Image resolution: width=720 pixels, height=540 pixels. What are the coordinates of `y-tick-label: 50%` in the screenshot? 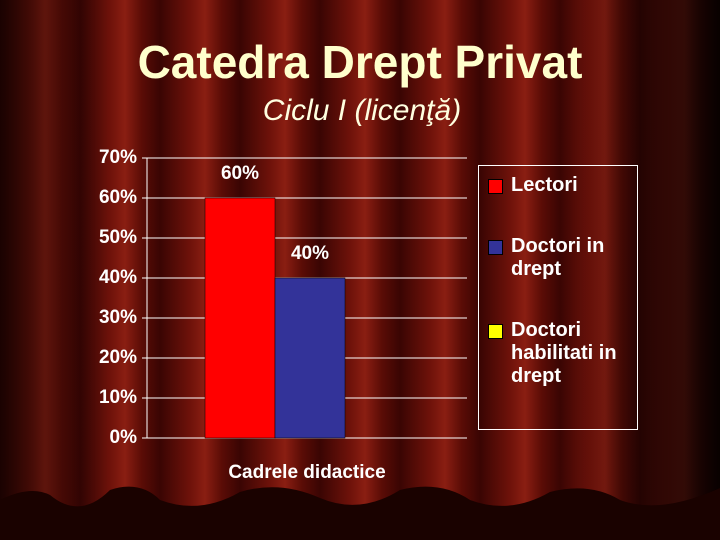 It's located at (118, 237).